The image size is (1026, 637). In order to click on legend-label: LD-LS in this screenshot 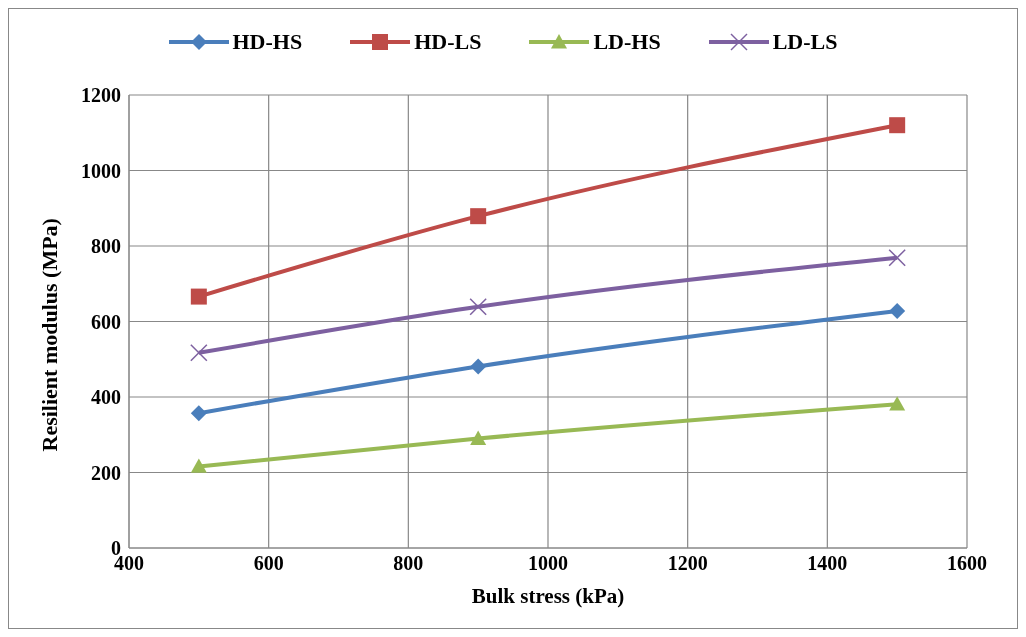, I will do `click(805, 42)`.